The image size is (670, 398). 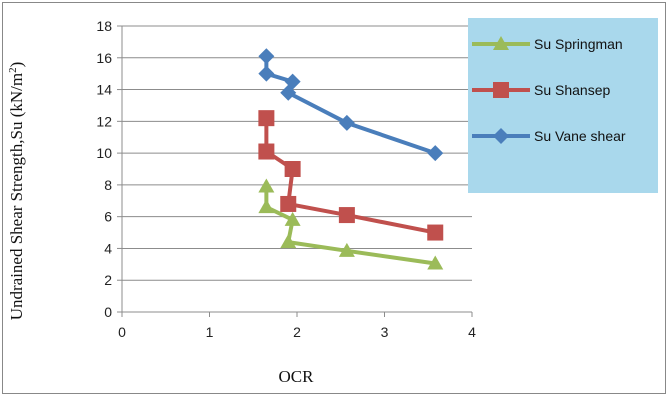 What do you see at coordinates (104, 153) in the screenshot?
I see `y-tick-label-10: 10` at bounding box center [104, 153].